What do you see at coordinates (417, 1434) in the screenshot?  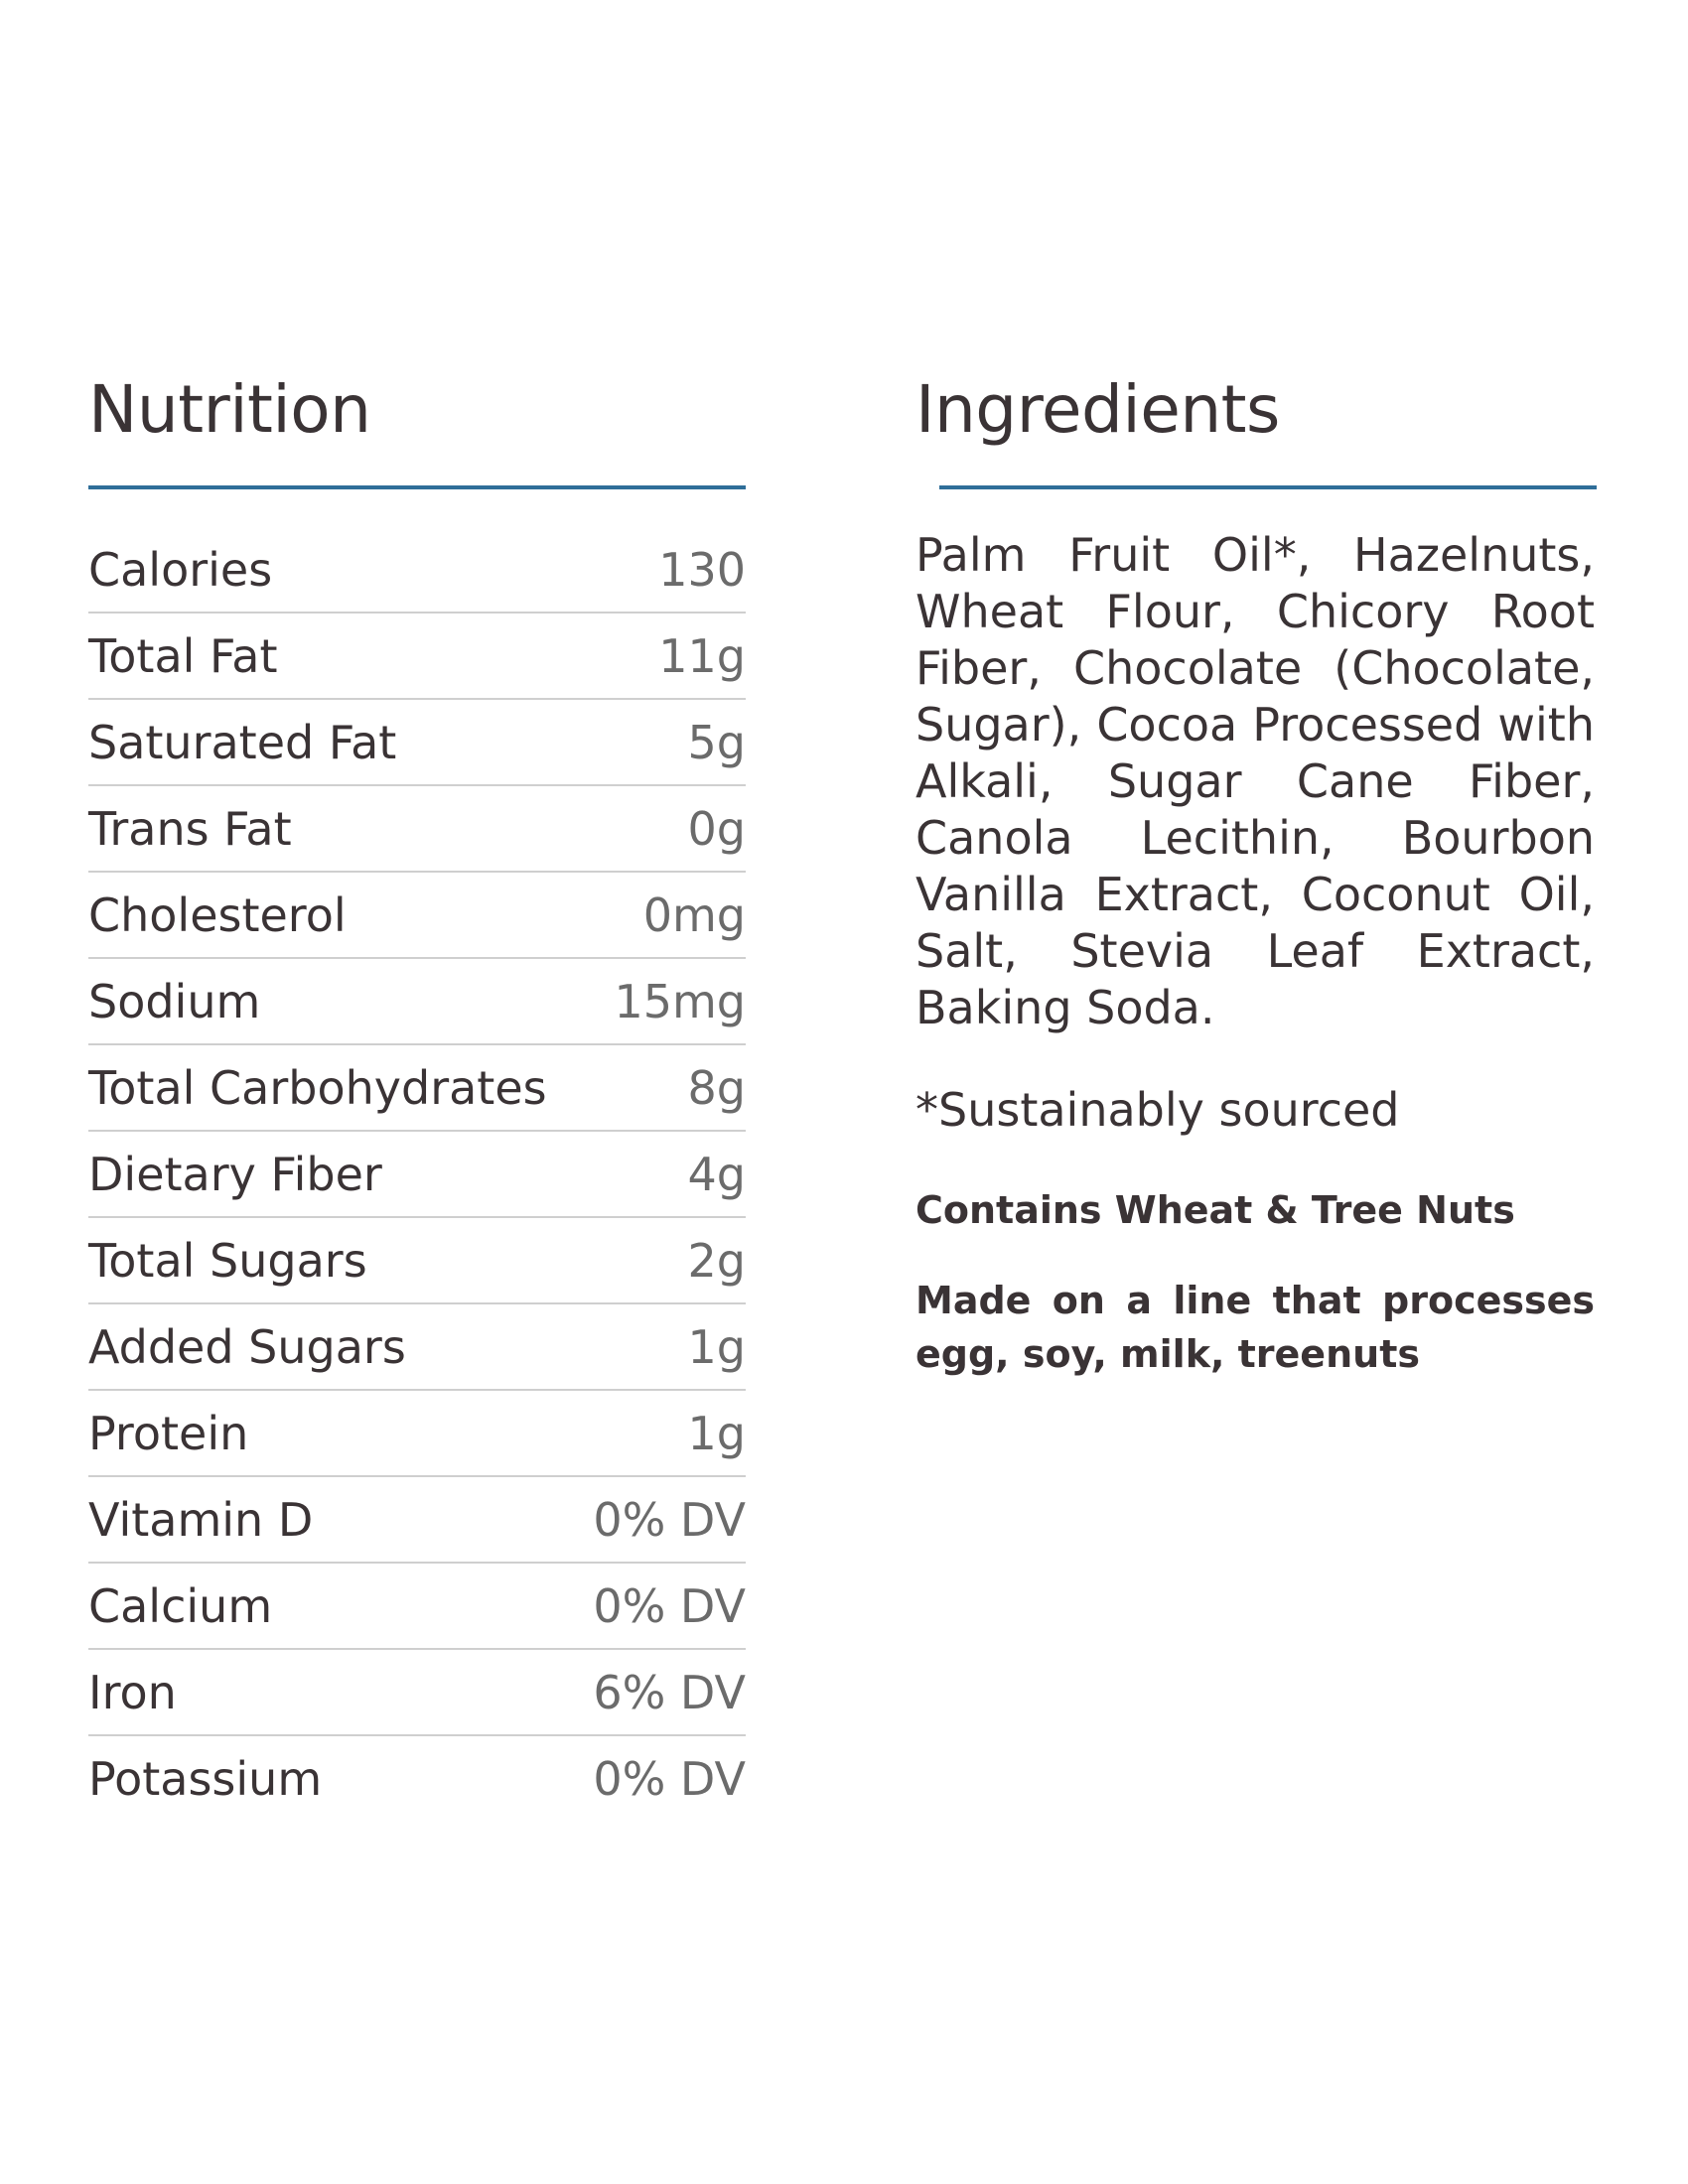 I see `nutrient-row-protein: Protein 1g` at bounding box center [417, 1434].